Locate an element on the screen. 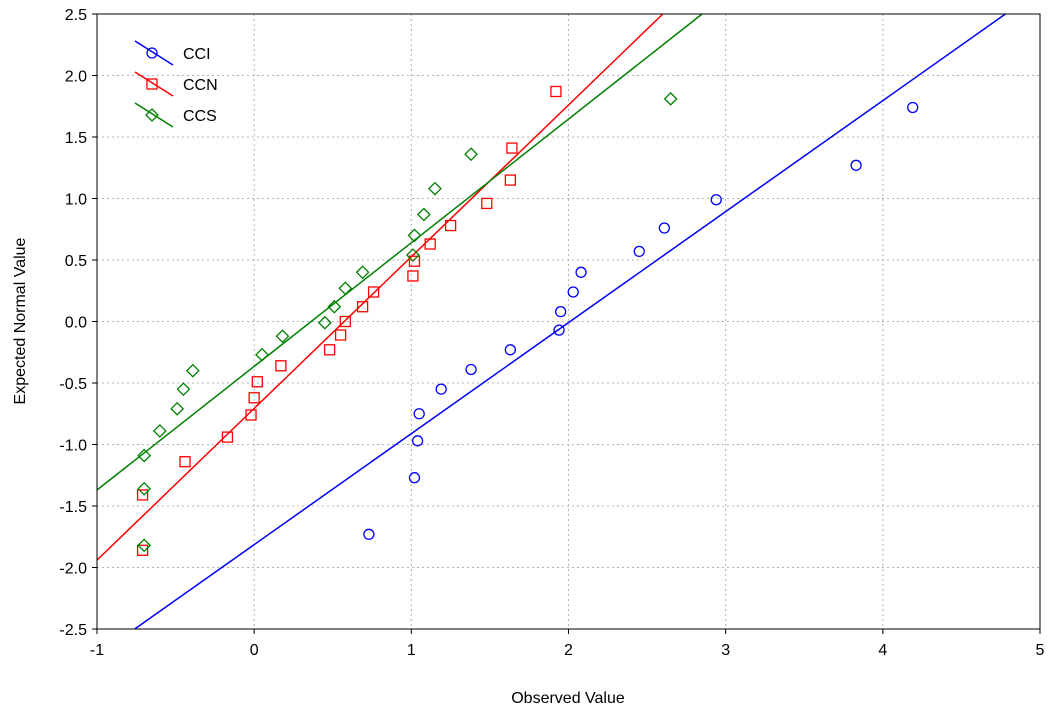 Image resolution: width=1050 pixels, height=719 pixels. ccn-legend-marker is located at coordinates (152, 84).